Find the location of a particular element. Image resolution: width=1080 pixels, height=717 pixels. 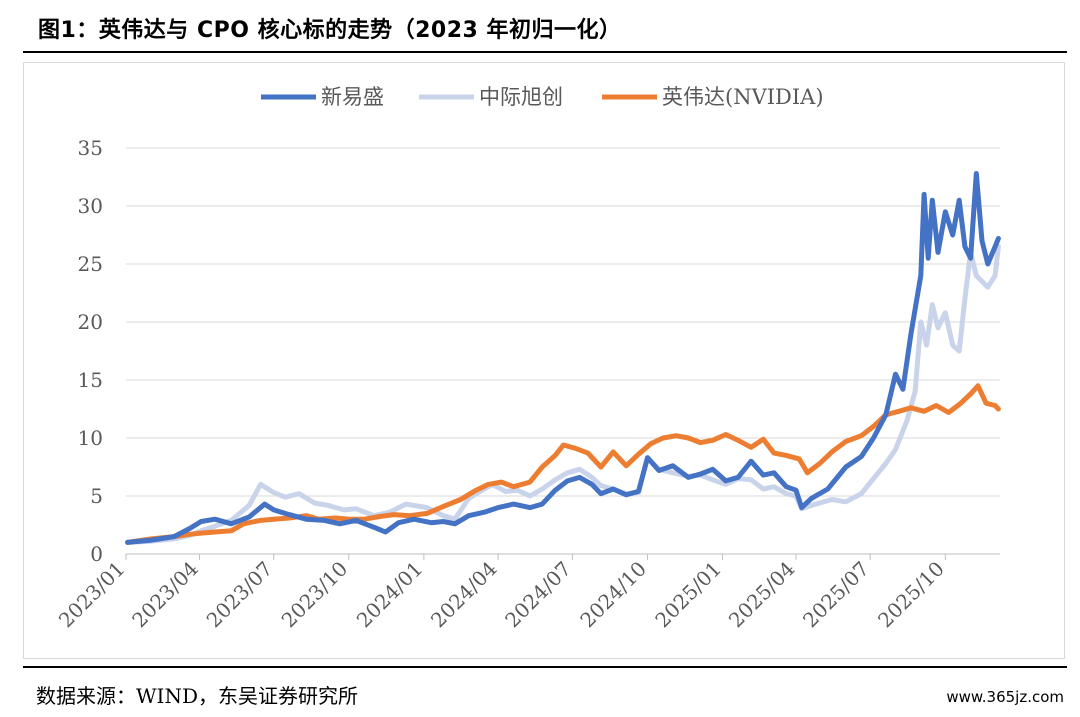

x-tick-label: 2023/04 is located at coordinates (165, 595).